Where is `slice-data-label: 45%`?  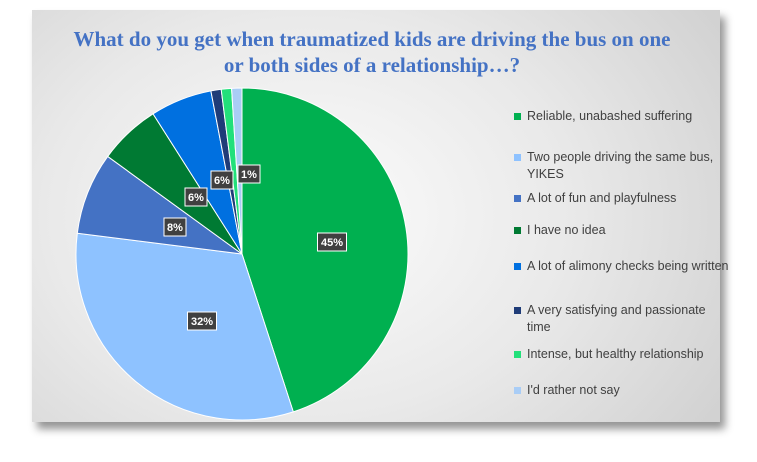 slice-data-label: 45% is located at coordinates (332, 242).